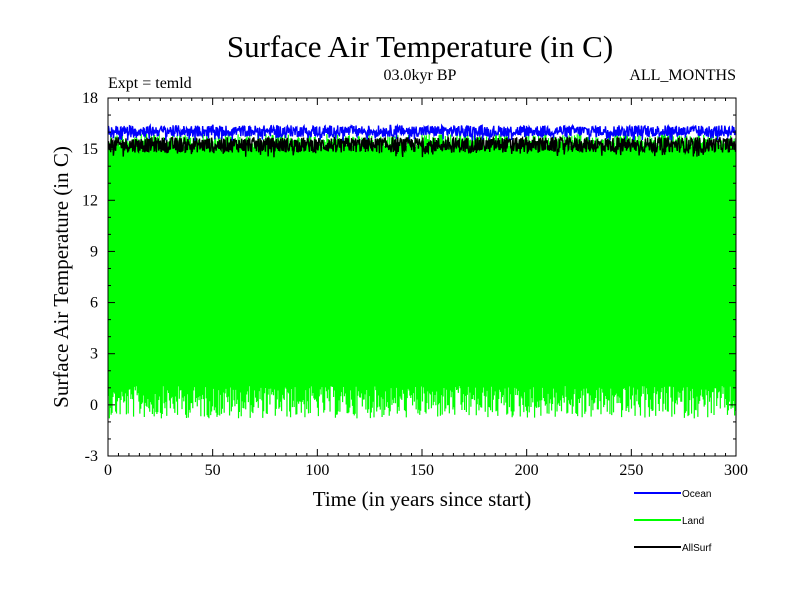 The image size is (800, 600). I want to click on series-line-allsurf, so click(422, 146).